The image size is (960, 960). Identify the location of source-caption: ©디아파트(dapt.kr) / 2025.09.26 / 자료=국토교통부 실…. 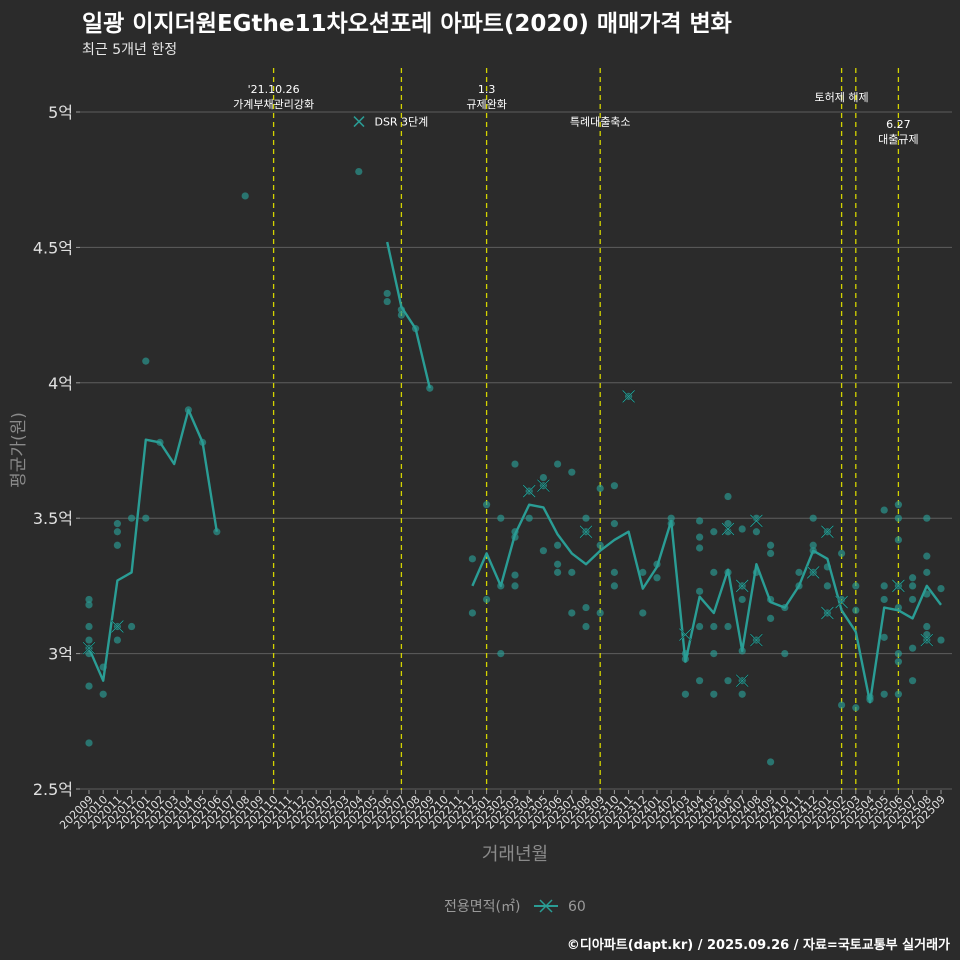
(758, 945).